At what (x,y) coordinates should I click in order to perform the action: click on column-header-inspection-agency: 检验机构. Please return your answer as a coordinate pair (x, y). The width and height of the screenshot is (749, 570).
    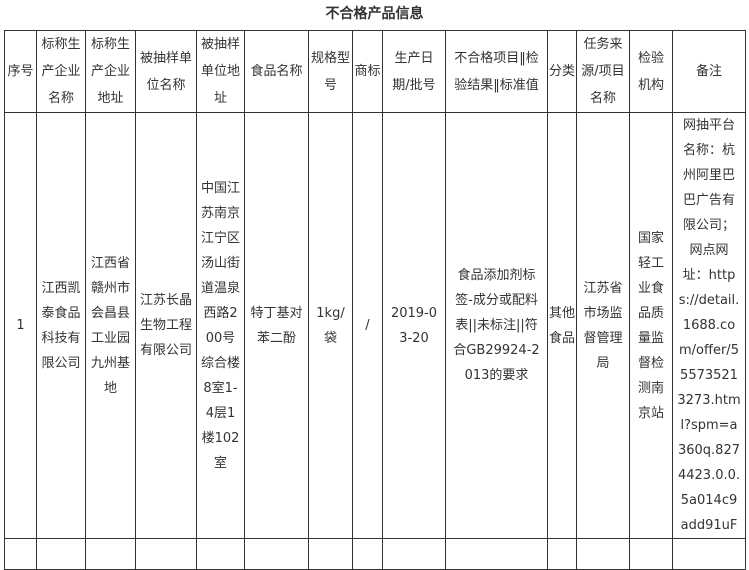
    Looking at the image, I should click on (651, 71).